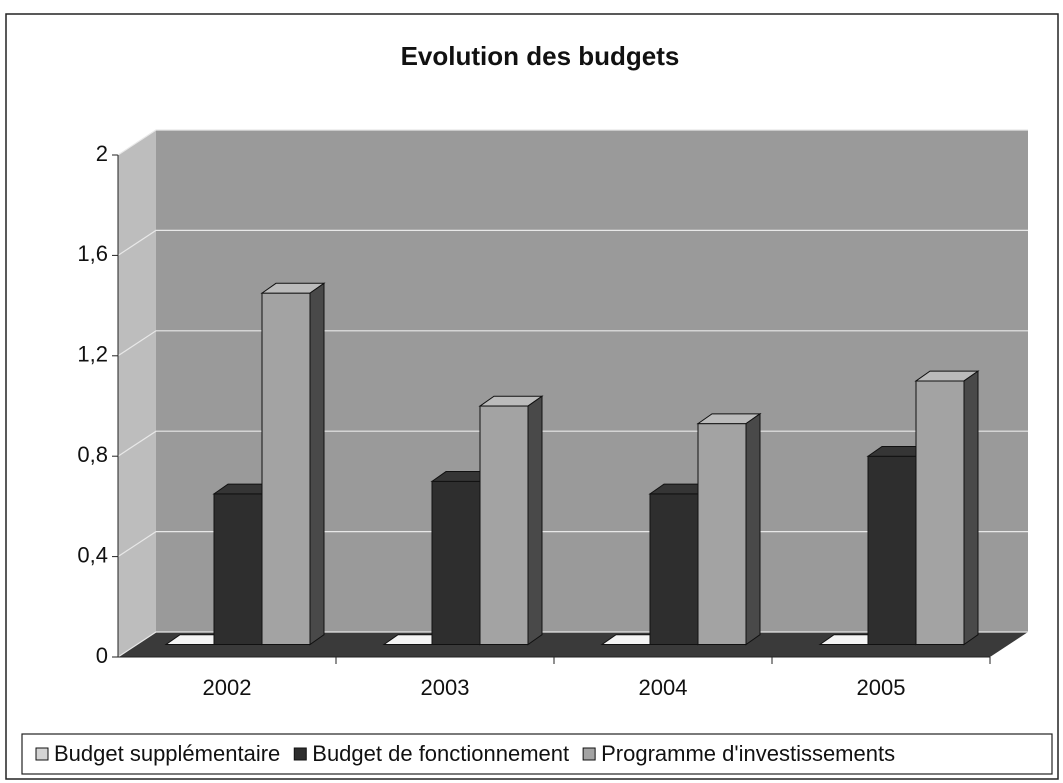 Image resolution: width=1063 pixels, height=783 pixels. Describe the element at coordinates (92, 554) in the screenshot. I see `y-tick-label: 0,4` at that location.